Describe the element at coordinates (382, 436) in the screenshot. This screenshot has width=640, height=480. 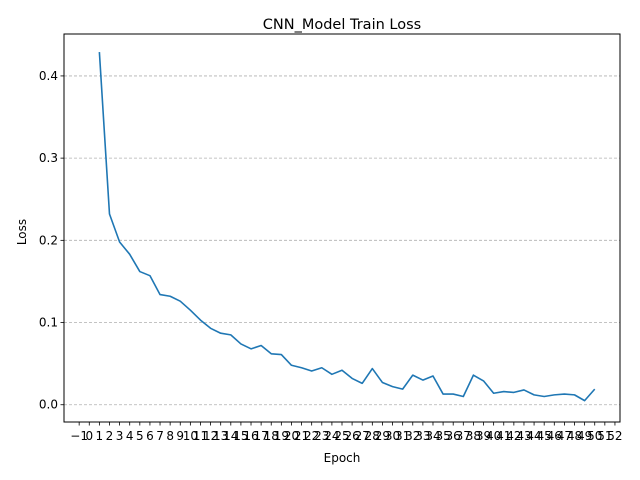
I see `x-tick-label: 29` at that location.